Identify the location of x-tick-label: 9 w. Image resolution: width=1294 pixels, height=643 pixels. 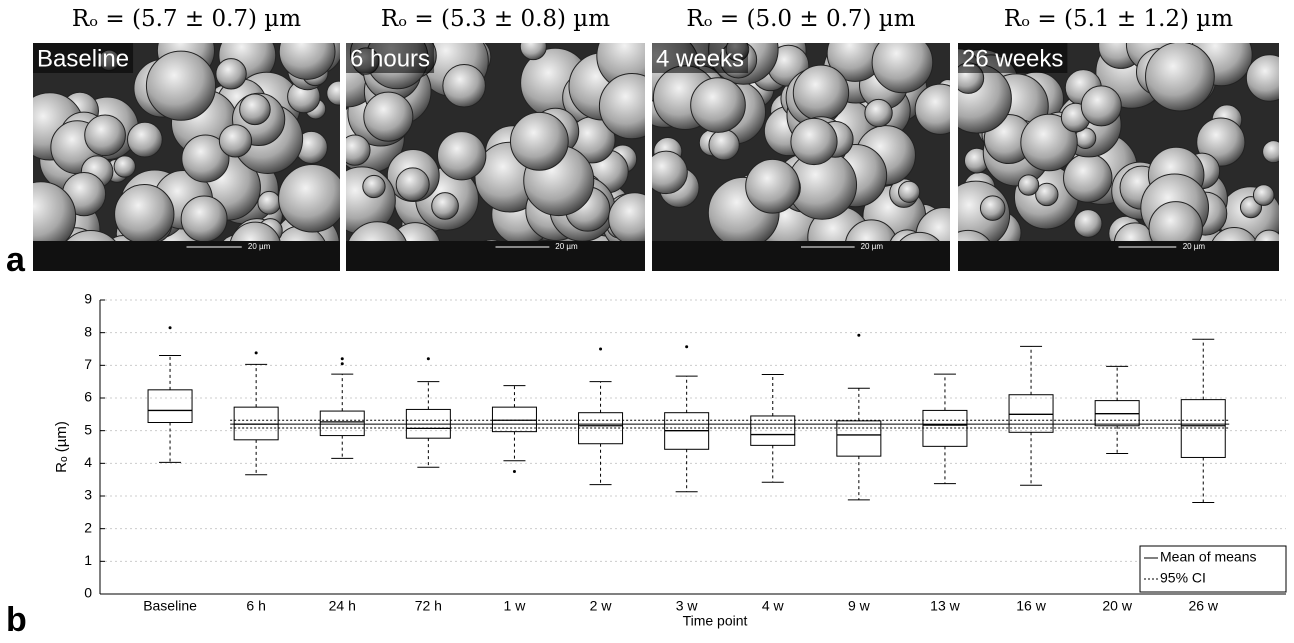
(859, 606).